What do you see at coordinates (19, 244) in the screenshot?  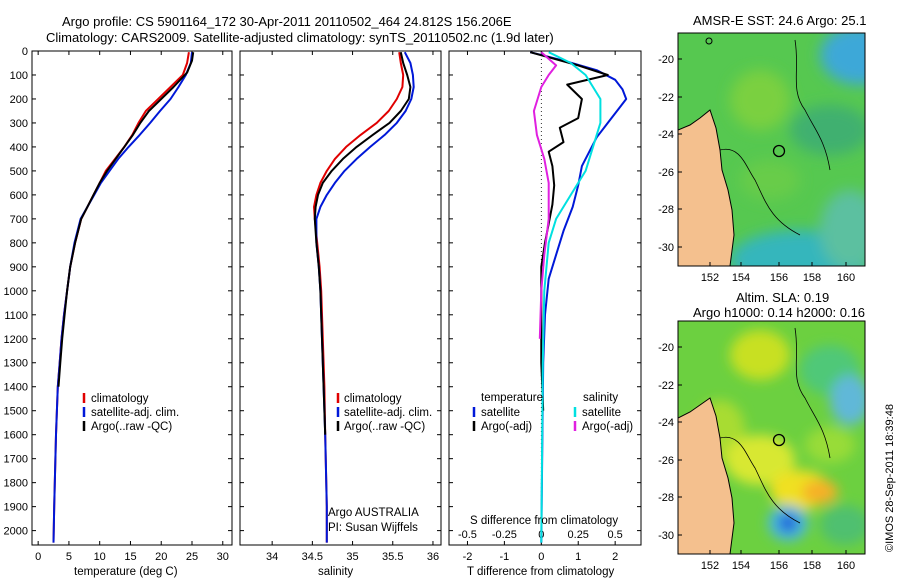 I see `y-tick-label: 800` at bounding box center [19, 244].